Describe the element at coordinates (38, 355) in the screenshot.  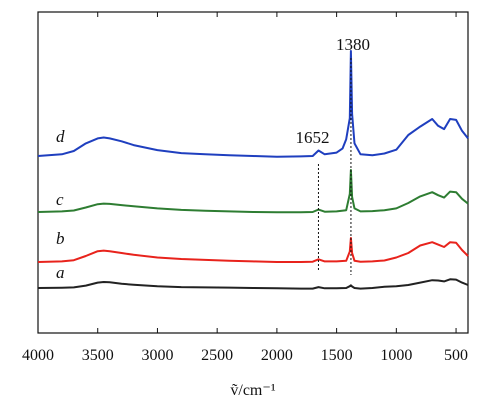
I see `x-tick-label: 4000` at that location.